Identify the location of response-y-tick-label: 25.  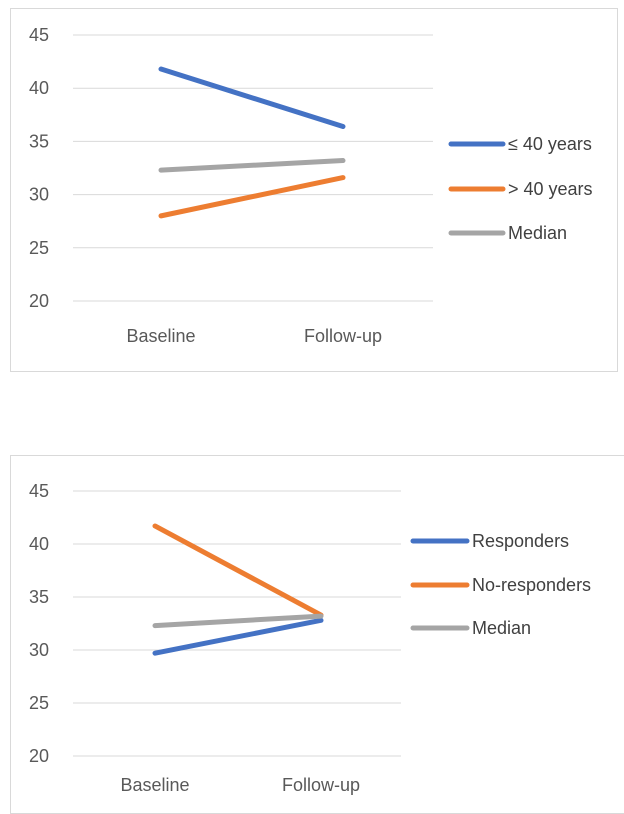
(39, 703).